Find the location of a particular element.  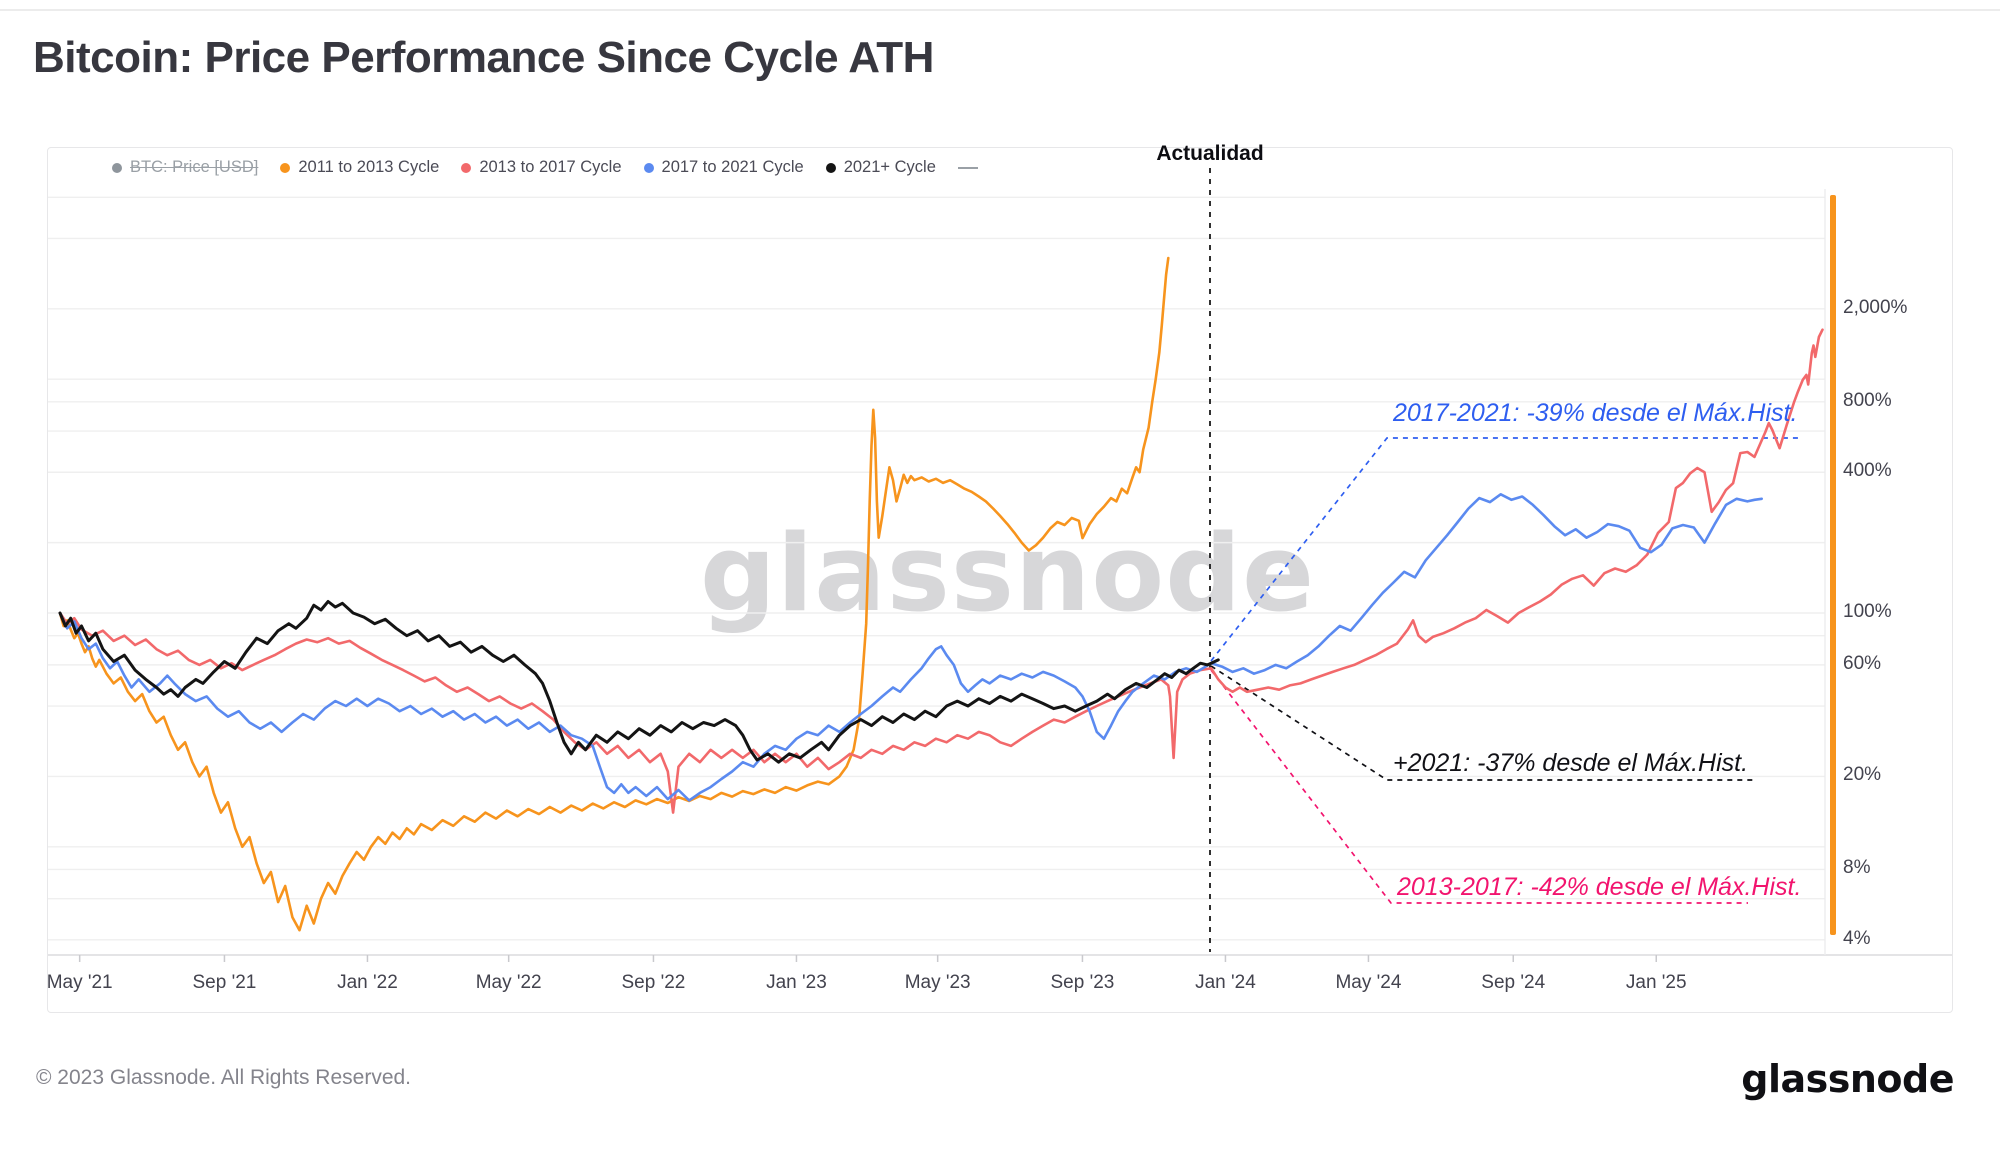

2017-2021-callout-line is located at coordinates (1506, 549).